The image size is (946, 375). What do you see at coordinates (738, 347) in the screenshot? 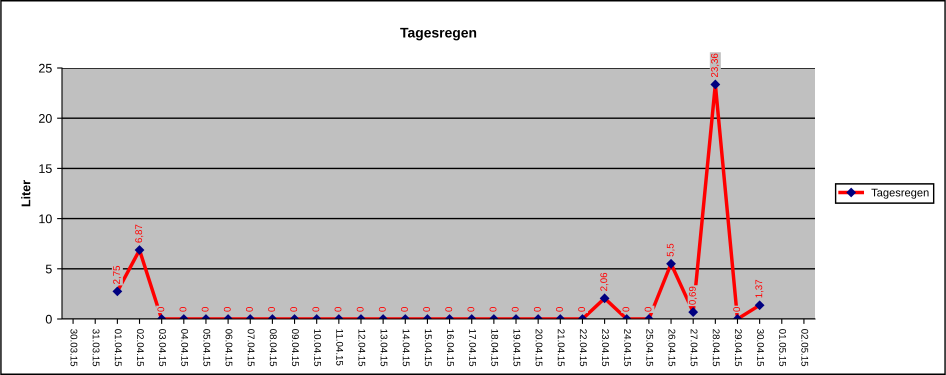
I see `x-tick-label: 29.04.15` at bounding box center [738, 347].